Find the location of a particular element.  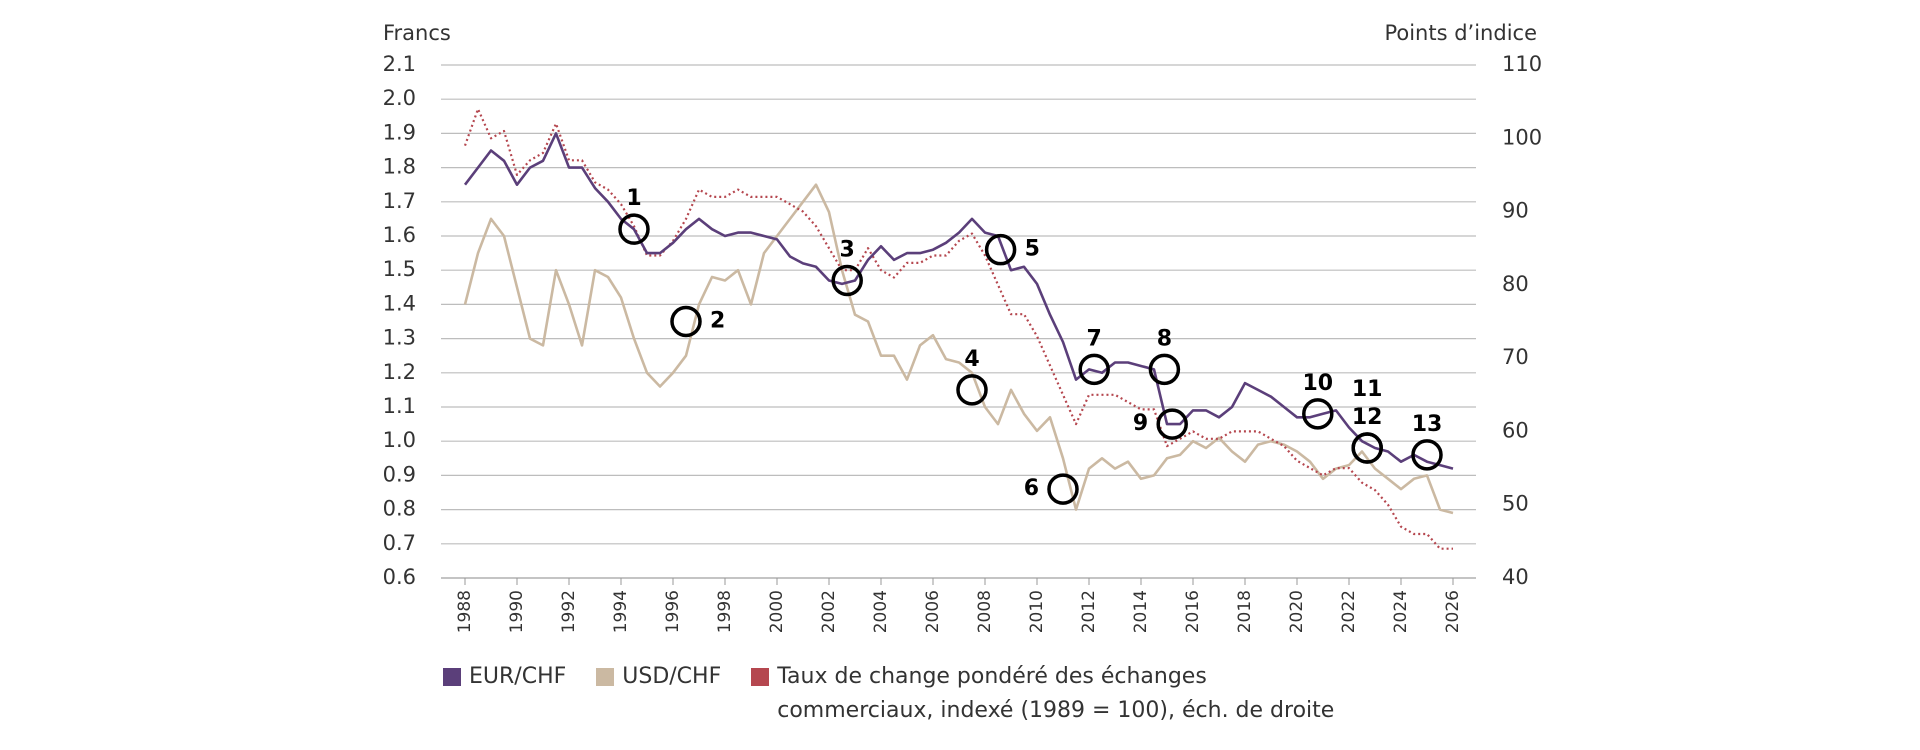

y2-tick-label: 80 is located at coordinates (1515, 284).